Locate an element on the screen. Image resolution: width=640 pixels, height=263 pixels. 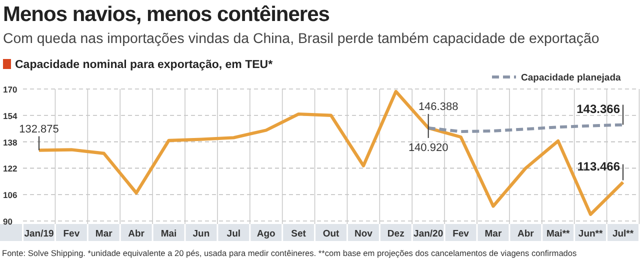
x-tick-label: Set is located at coordinates (299, 234).